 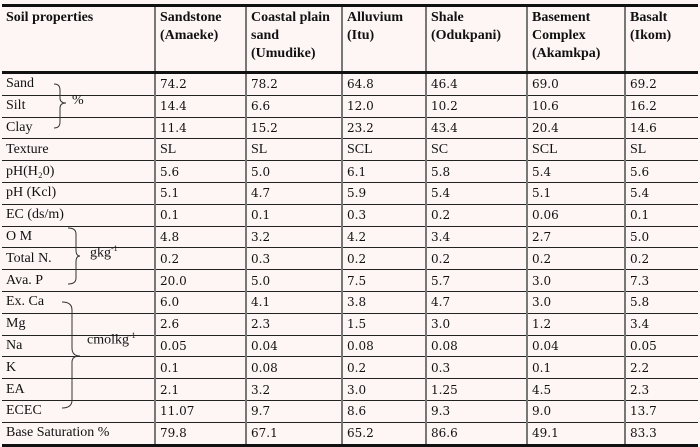 I want to click on row-label: Sand, so click(x=20, y=84).